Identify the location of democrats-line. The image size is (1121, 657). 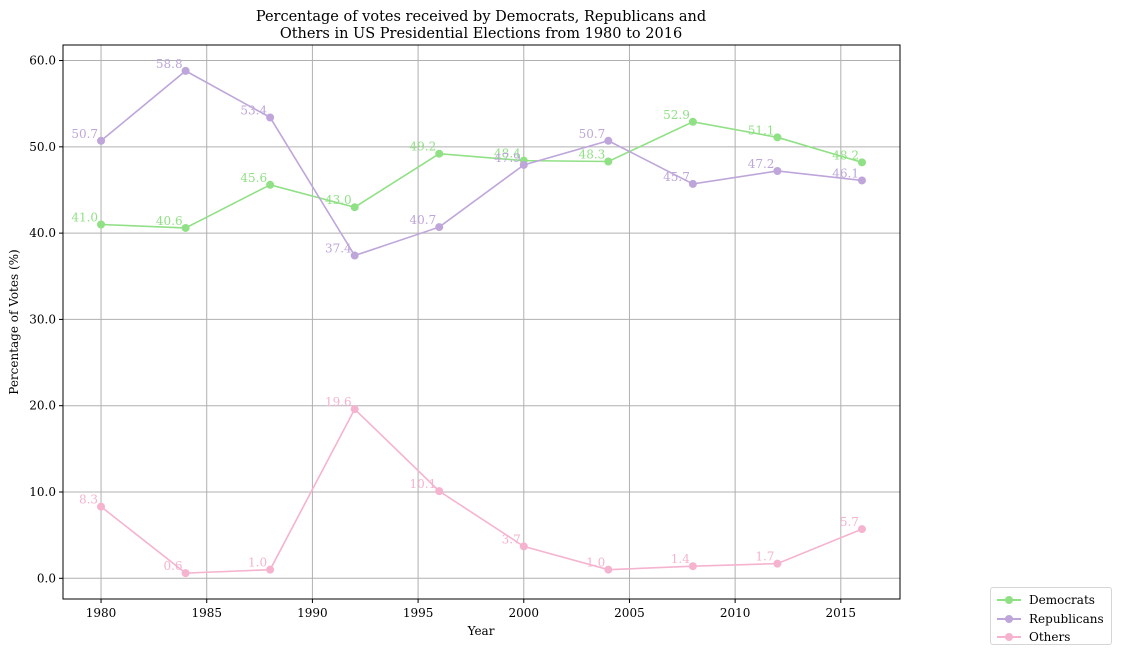
(482, 174).